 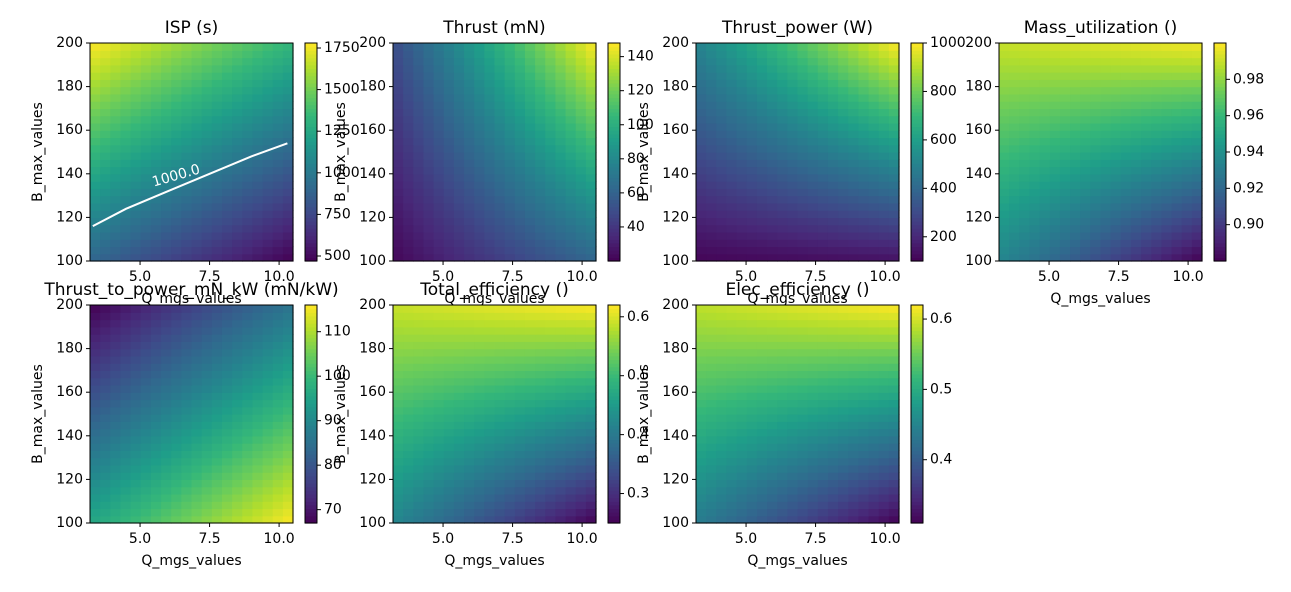 I want to click on axes-frame, so click(x=797, y=414).